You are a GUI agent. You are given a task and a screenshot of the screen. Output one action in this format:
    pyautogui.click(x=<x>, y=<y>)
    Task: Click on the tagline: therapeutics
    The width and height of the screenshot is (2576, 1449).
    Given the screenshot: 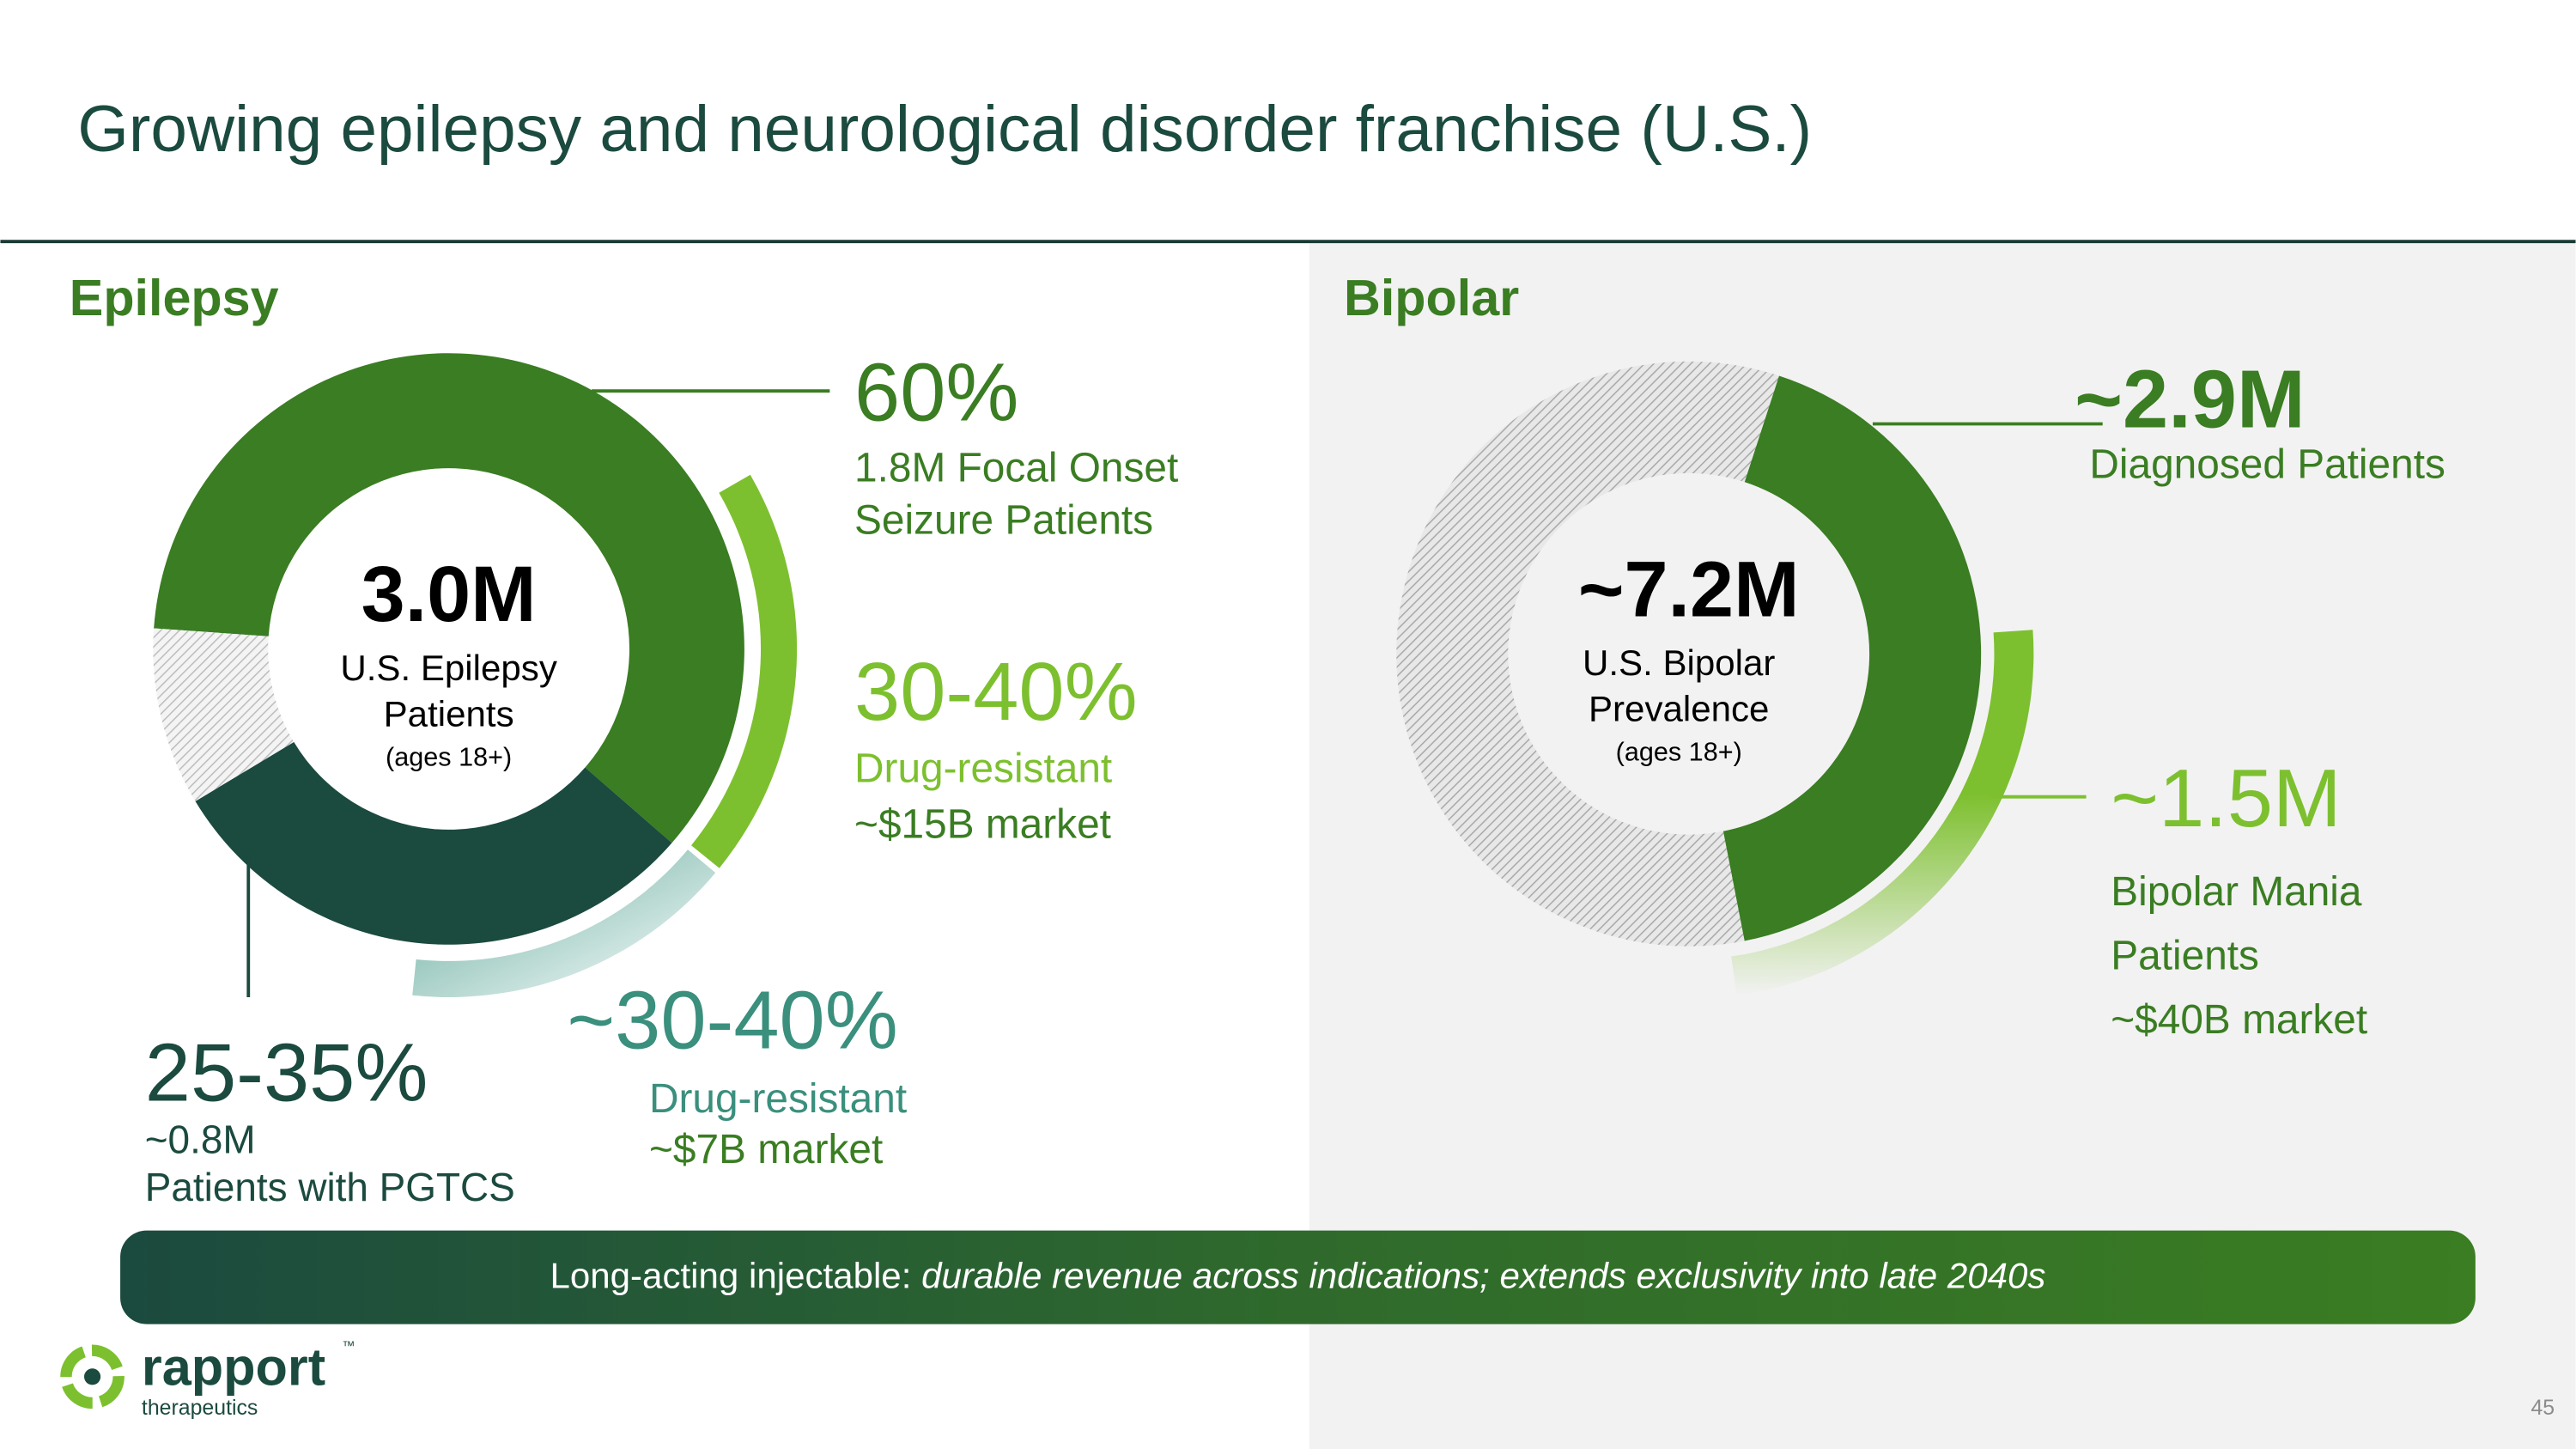 What is the action you would take?
    pyautogui.click(x=200, y=1408)
    